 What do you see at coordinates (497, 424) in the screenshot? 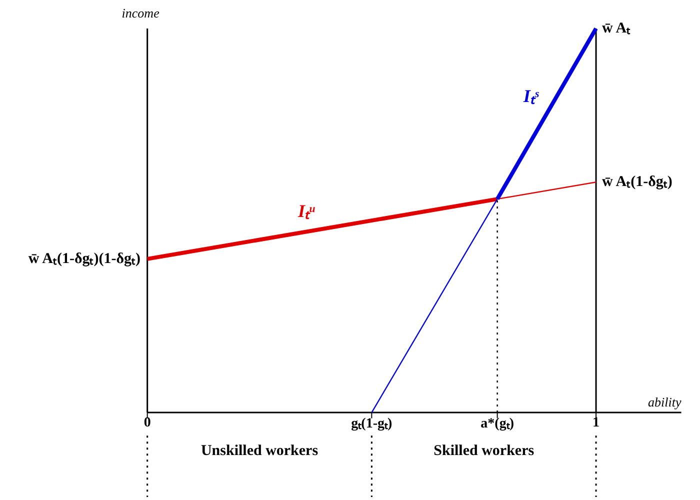
I see `x-tick-label: a*(gₜ)` at bounding box center [497, 424].